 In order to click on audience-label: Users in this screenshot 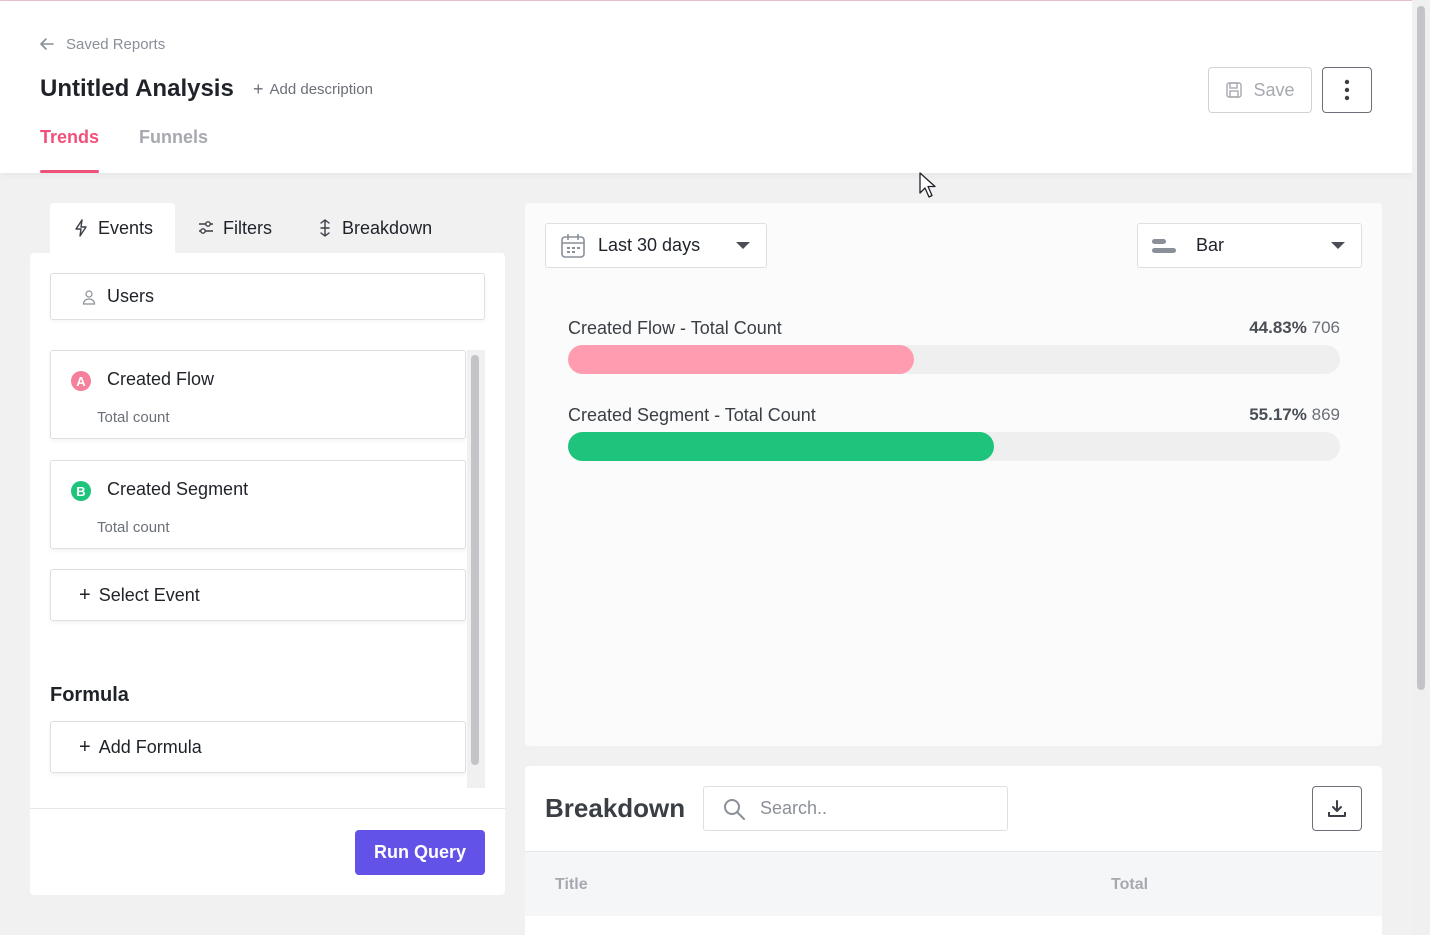, I will do `click(131, 296)`.